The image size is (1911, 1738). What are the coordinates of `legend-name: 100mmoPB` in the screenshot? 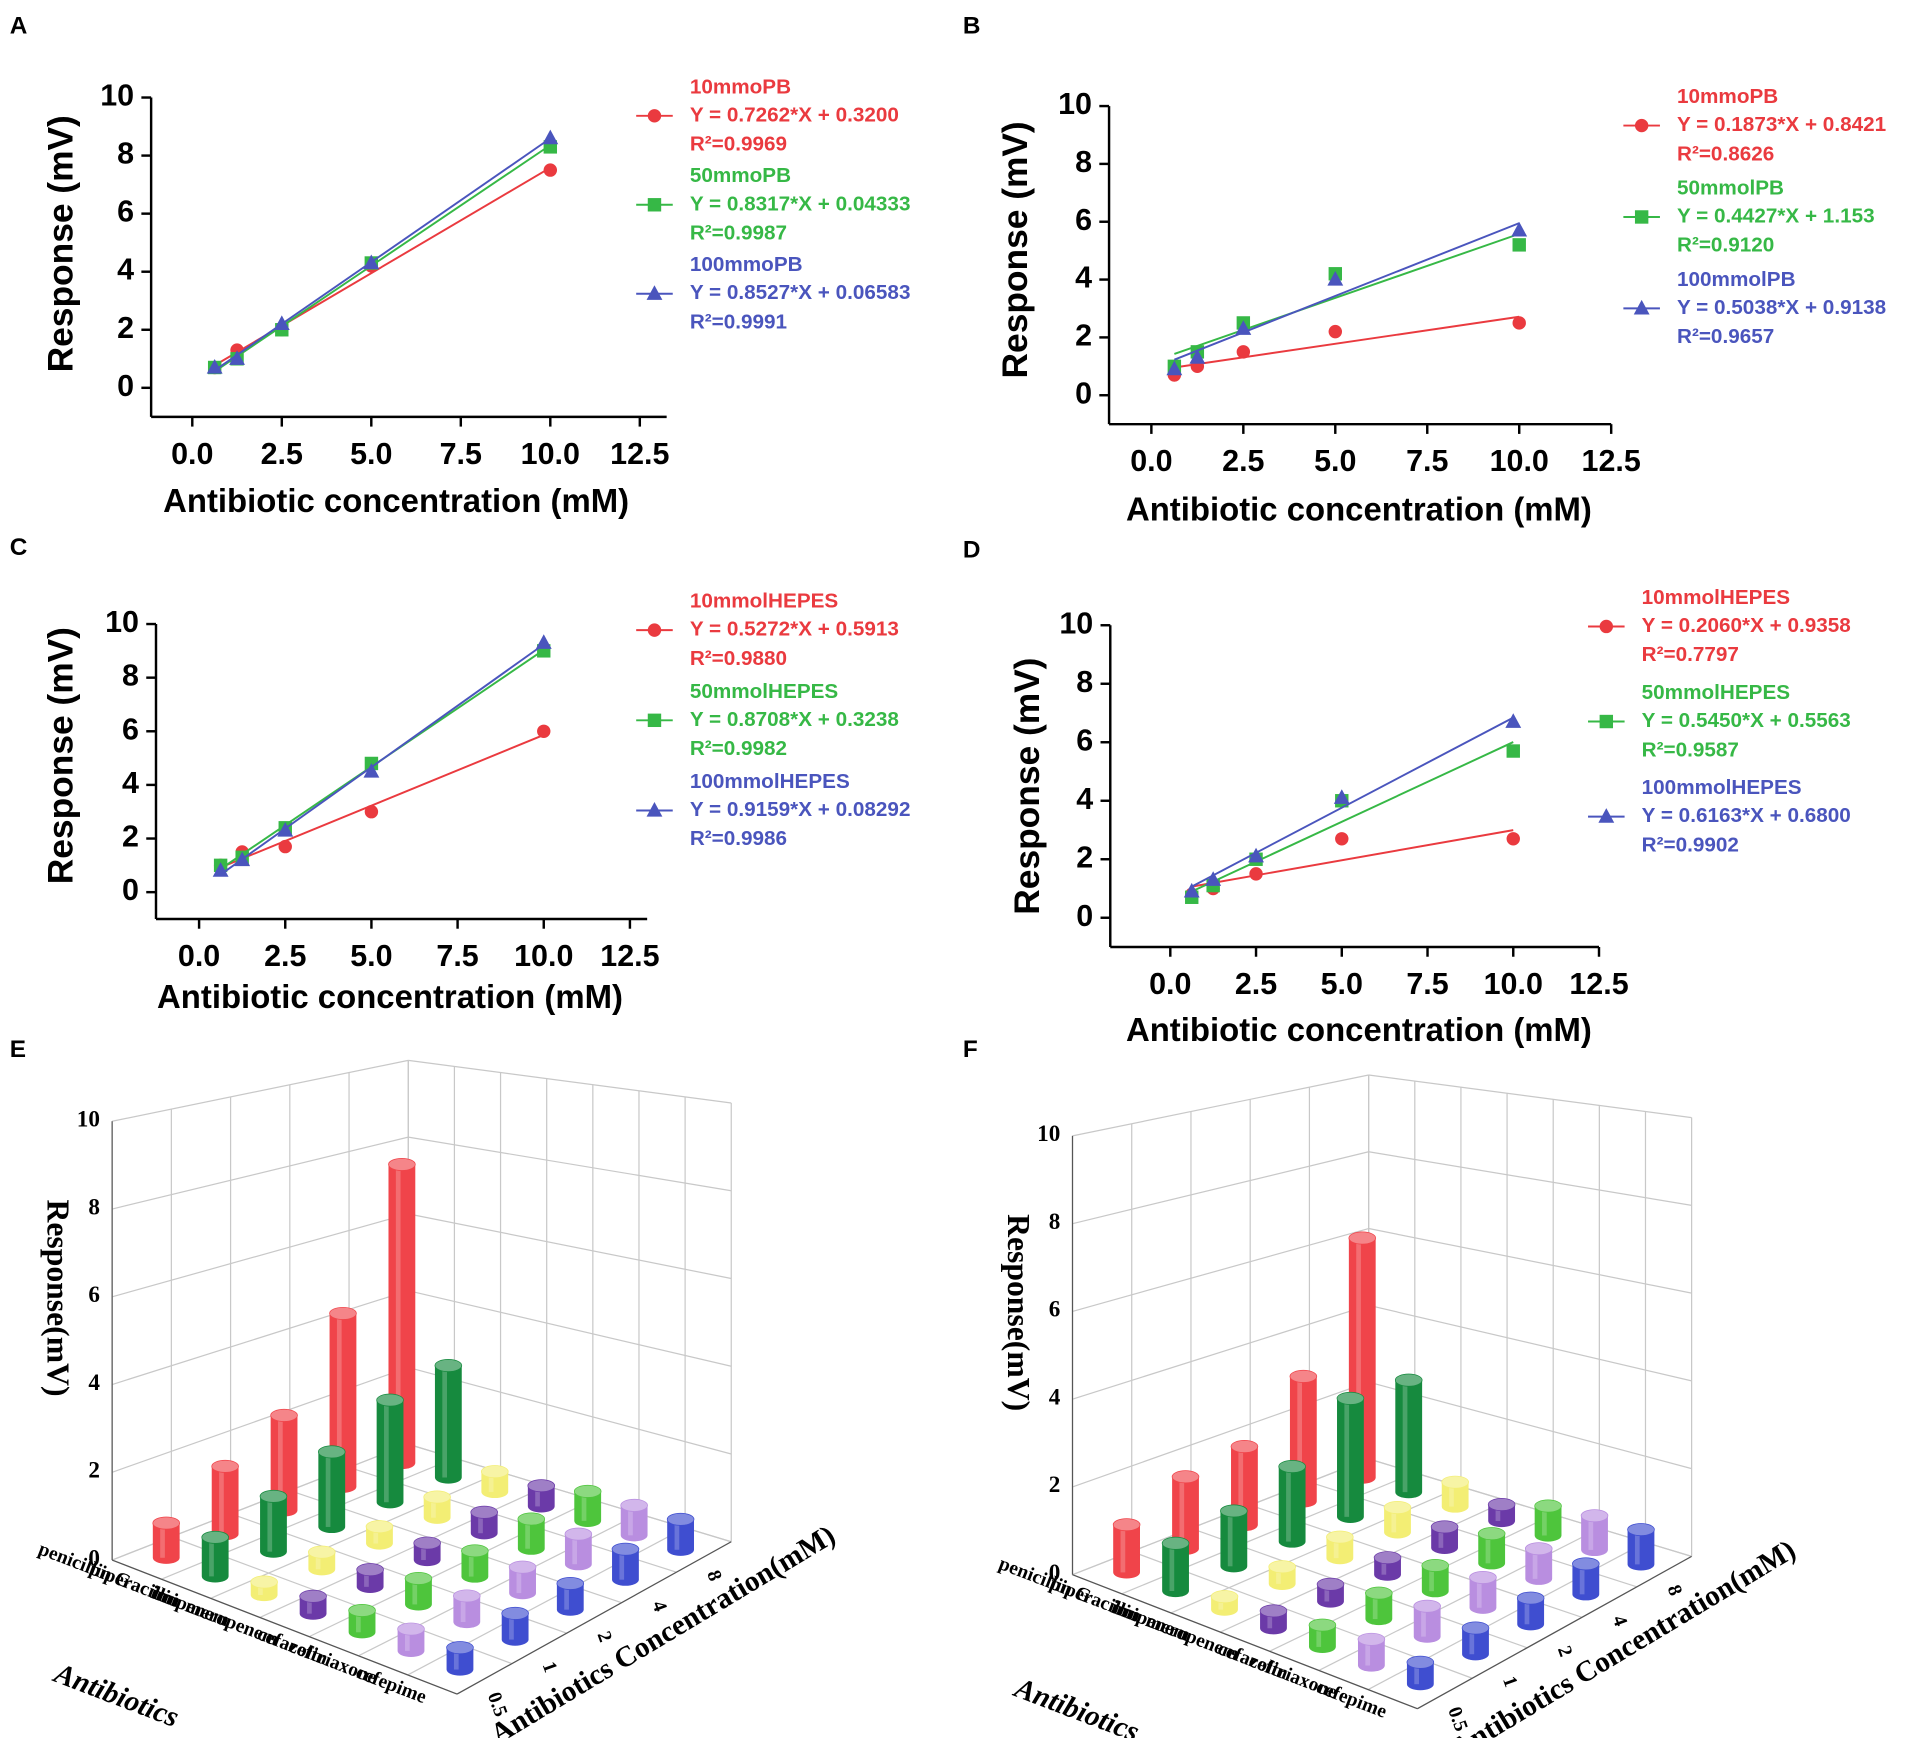 It's located at (746, 264).